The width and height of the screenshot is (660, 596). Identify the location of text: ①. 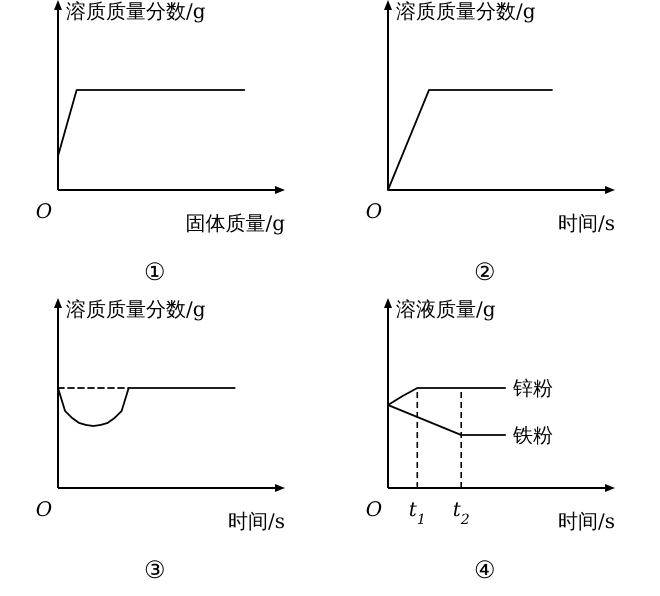
(155, 272).